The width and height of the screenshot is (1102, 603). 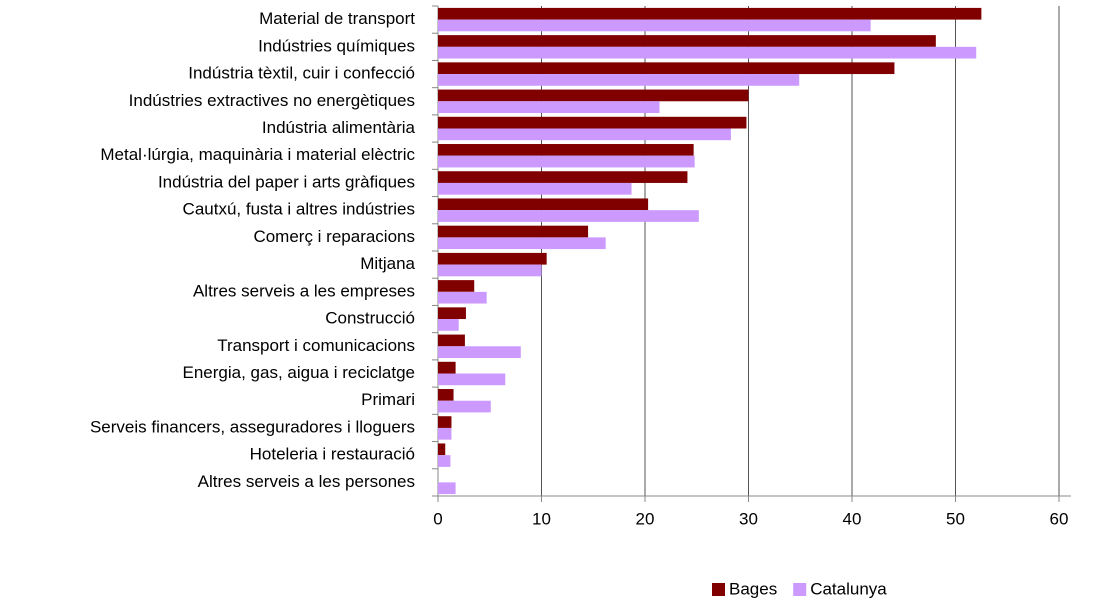 I want to click on x-tick-label: 20, so click(x=645, y=518).